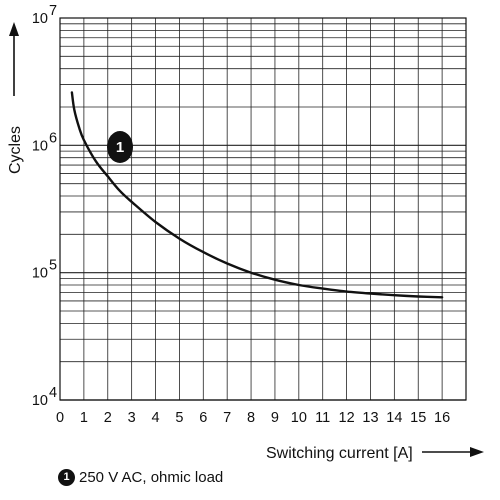  What do you see at coordinates (53, 11) in the screenshot?
I see `y-tick-exponent: 7` at bounding box center [53, 11].